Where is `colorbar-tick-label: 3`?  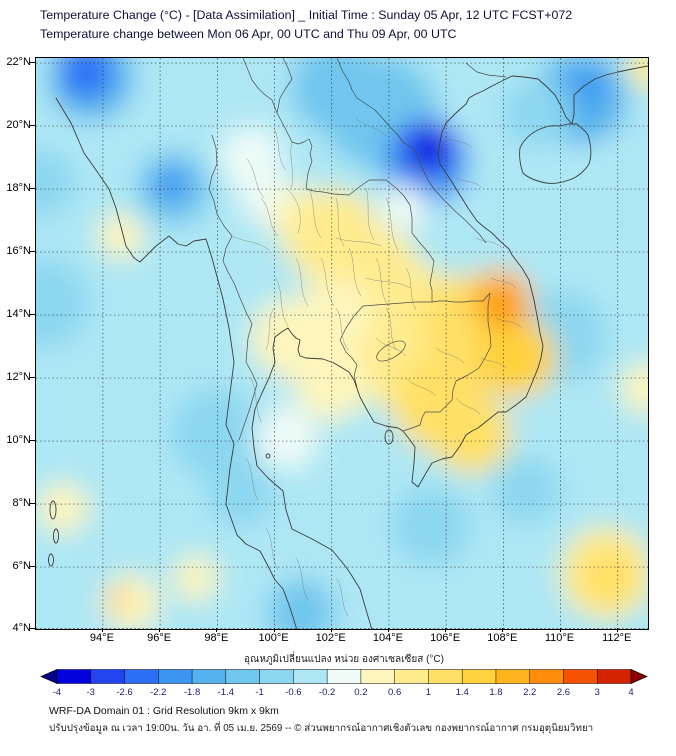 colorbar-tick-label: 3 is located at coordinates (597, 692).